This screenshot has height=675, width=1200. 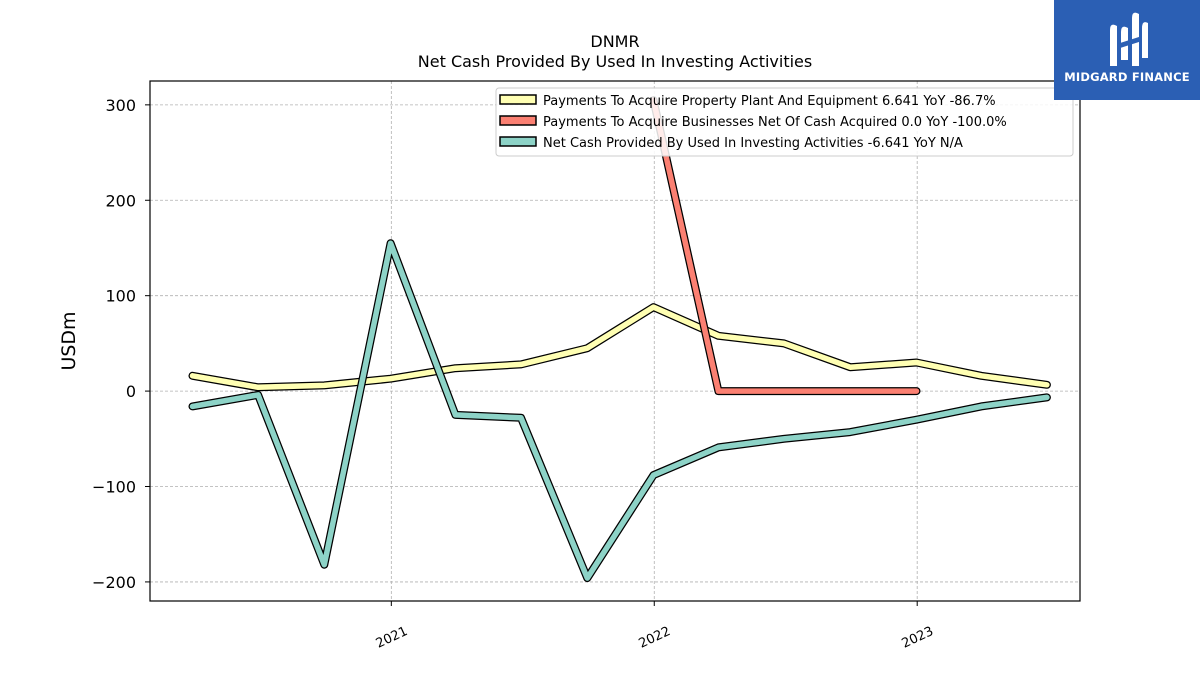 I want to click on logo-text: MIDGARD FINANCE, so click(x=1127, y=77).